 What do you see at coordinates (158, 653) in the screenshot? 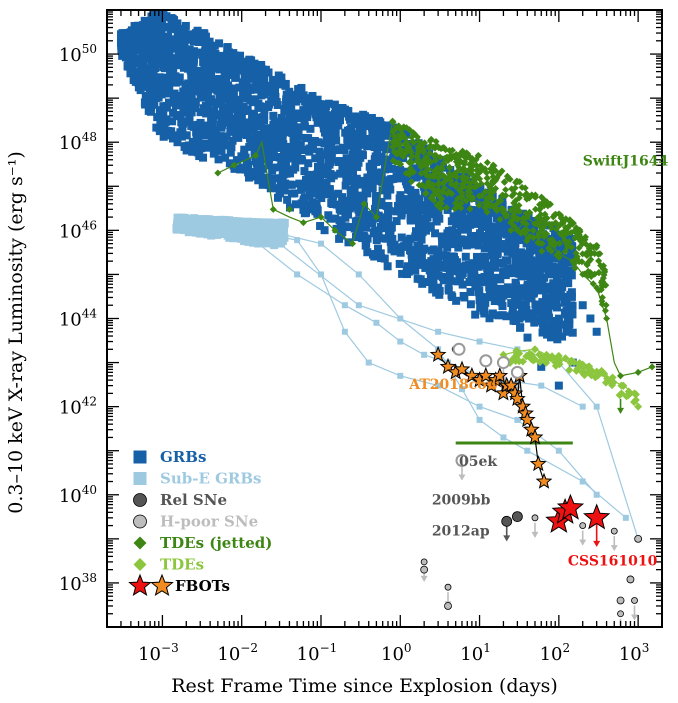
I see `x-tick-label: 10−3` at bounding box center [158, 653].